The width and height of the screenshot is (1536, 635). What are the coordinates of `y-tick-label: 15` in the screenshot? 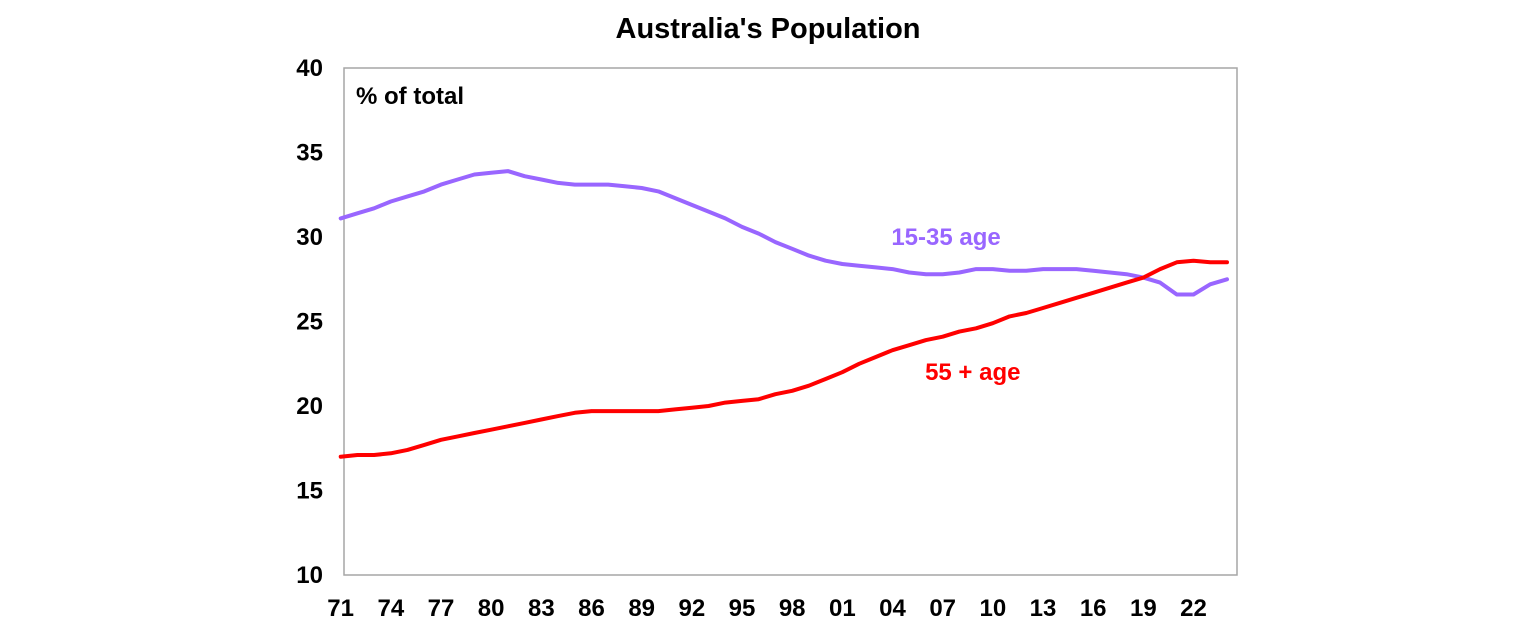 It's located at (309, 491).